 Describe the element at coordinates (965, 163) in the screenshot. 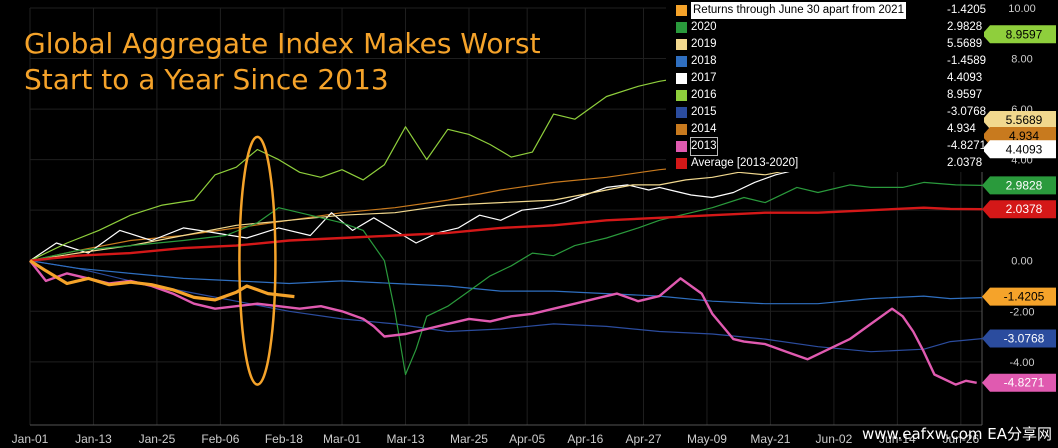

I see `legend-value: 2.0378` at that location.